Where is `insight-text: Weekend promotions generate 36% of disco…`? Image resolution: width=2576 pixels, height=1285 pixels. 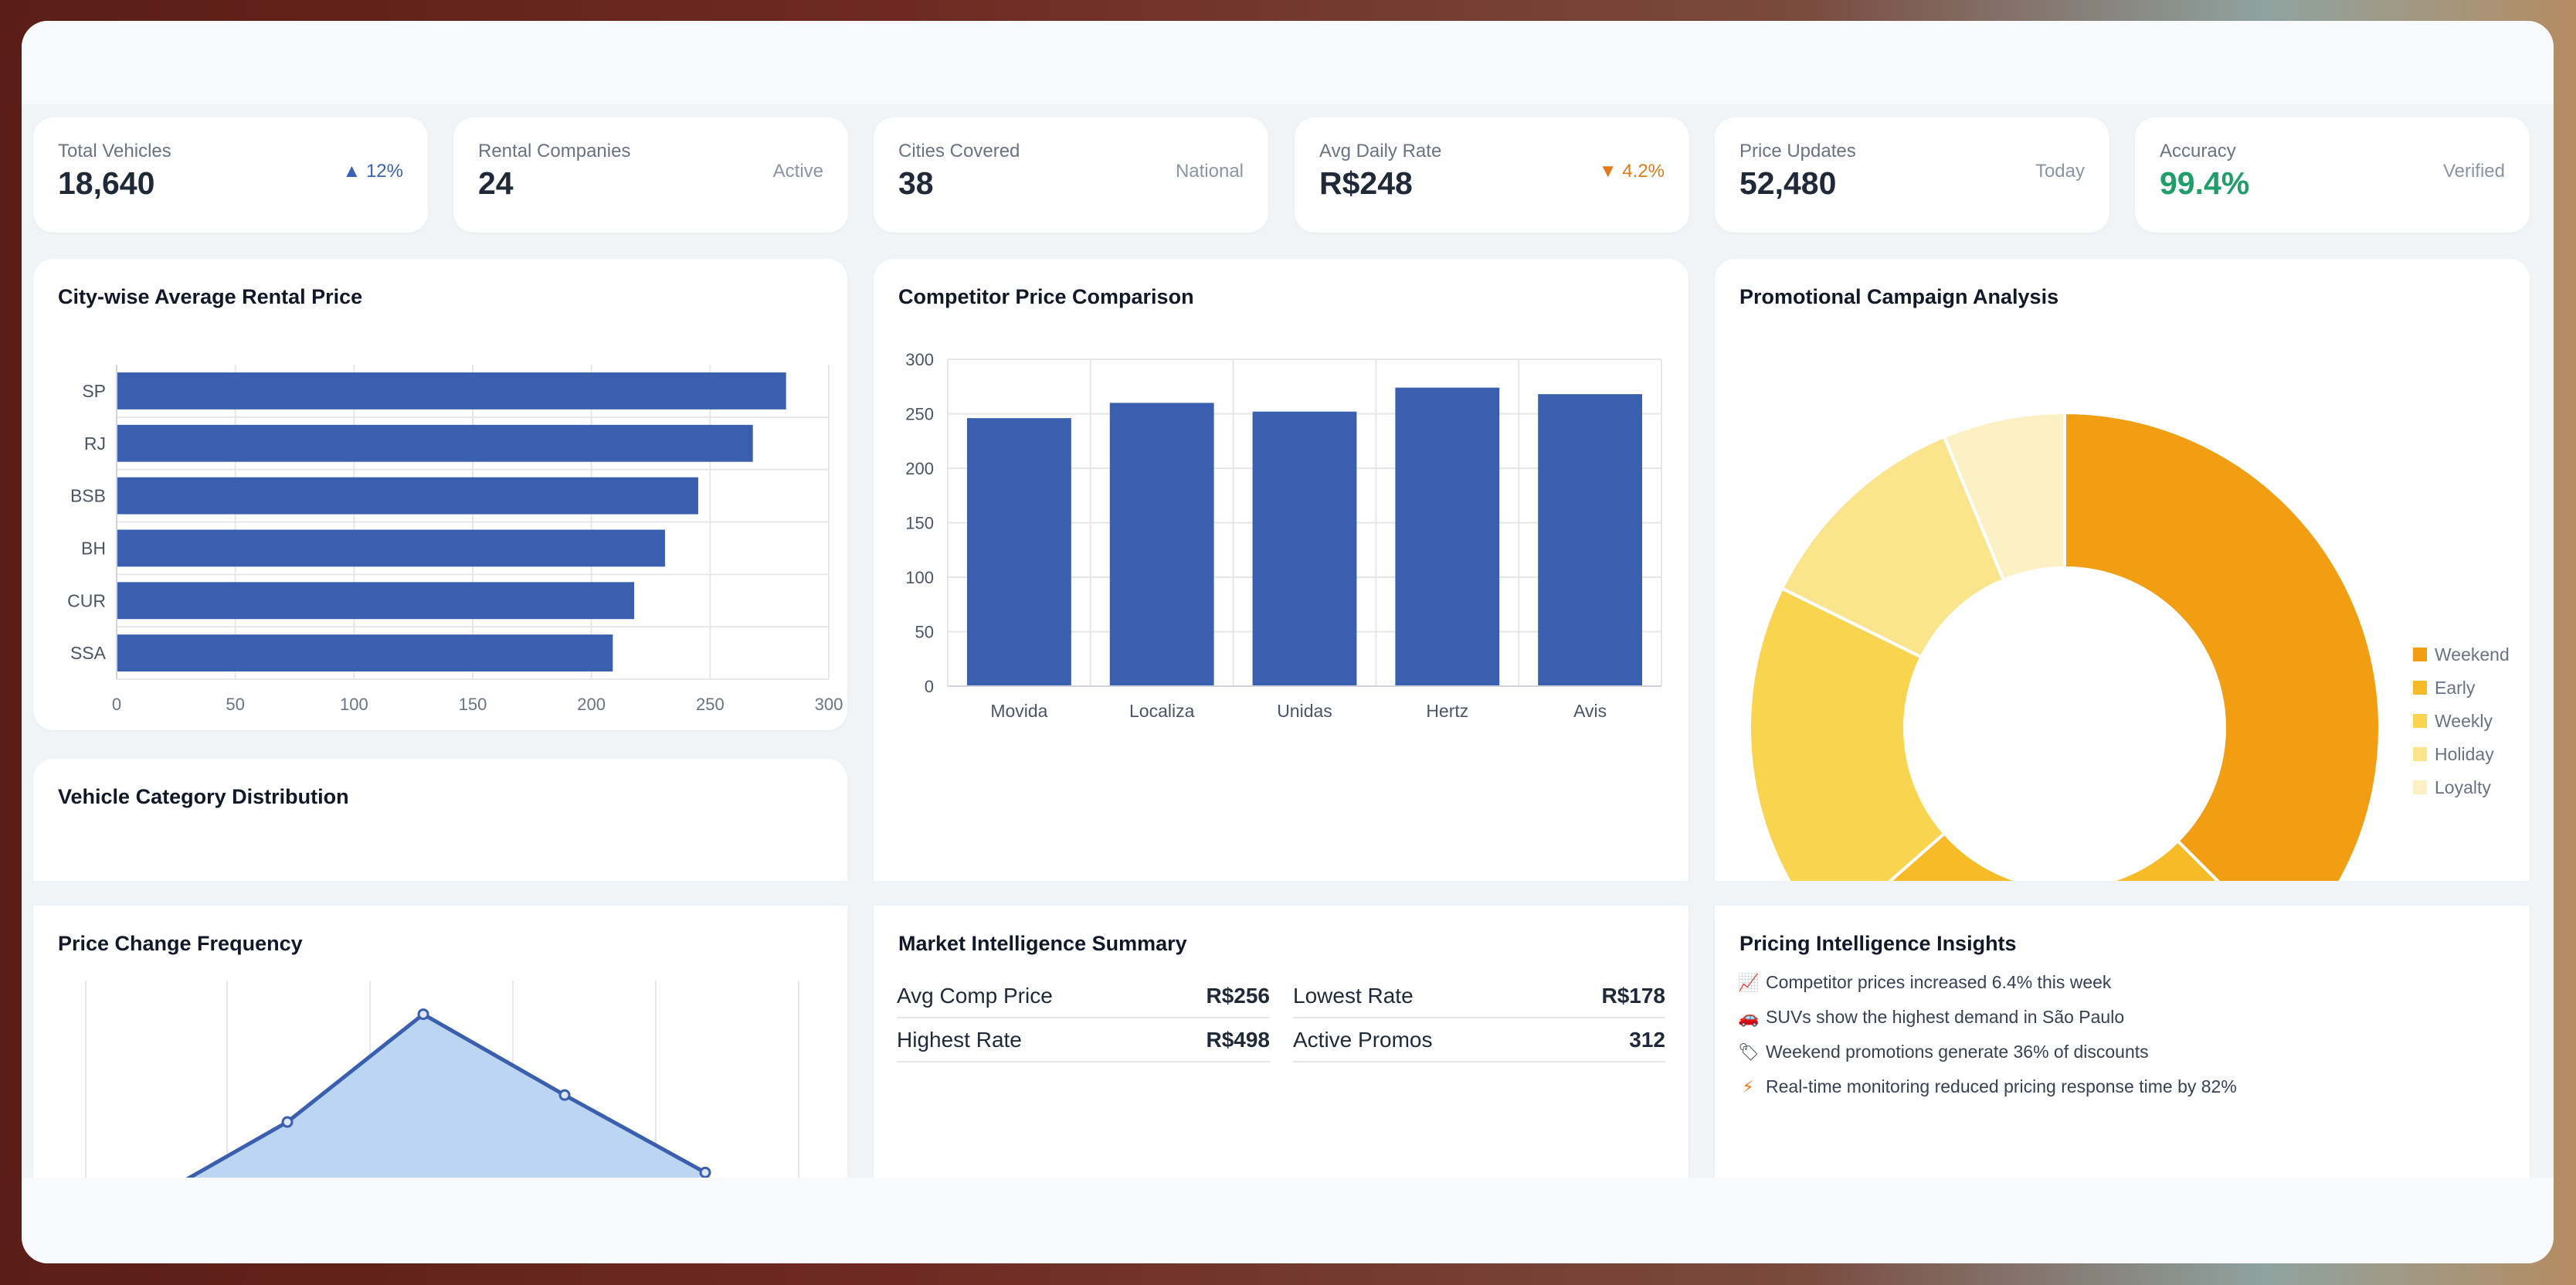 insight-text: Weekend promotions generate 36% of disco… is located at coordinates (1958, 1052).